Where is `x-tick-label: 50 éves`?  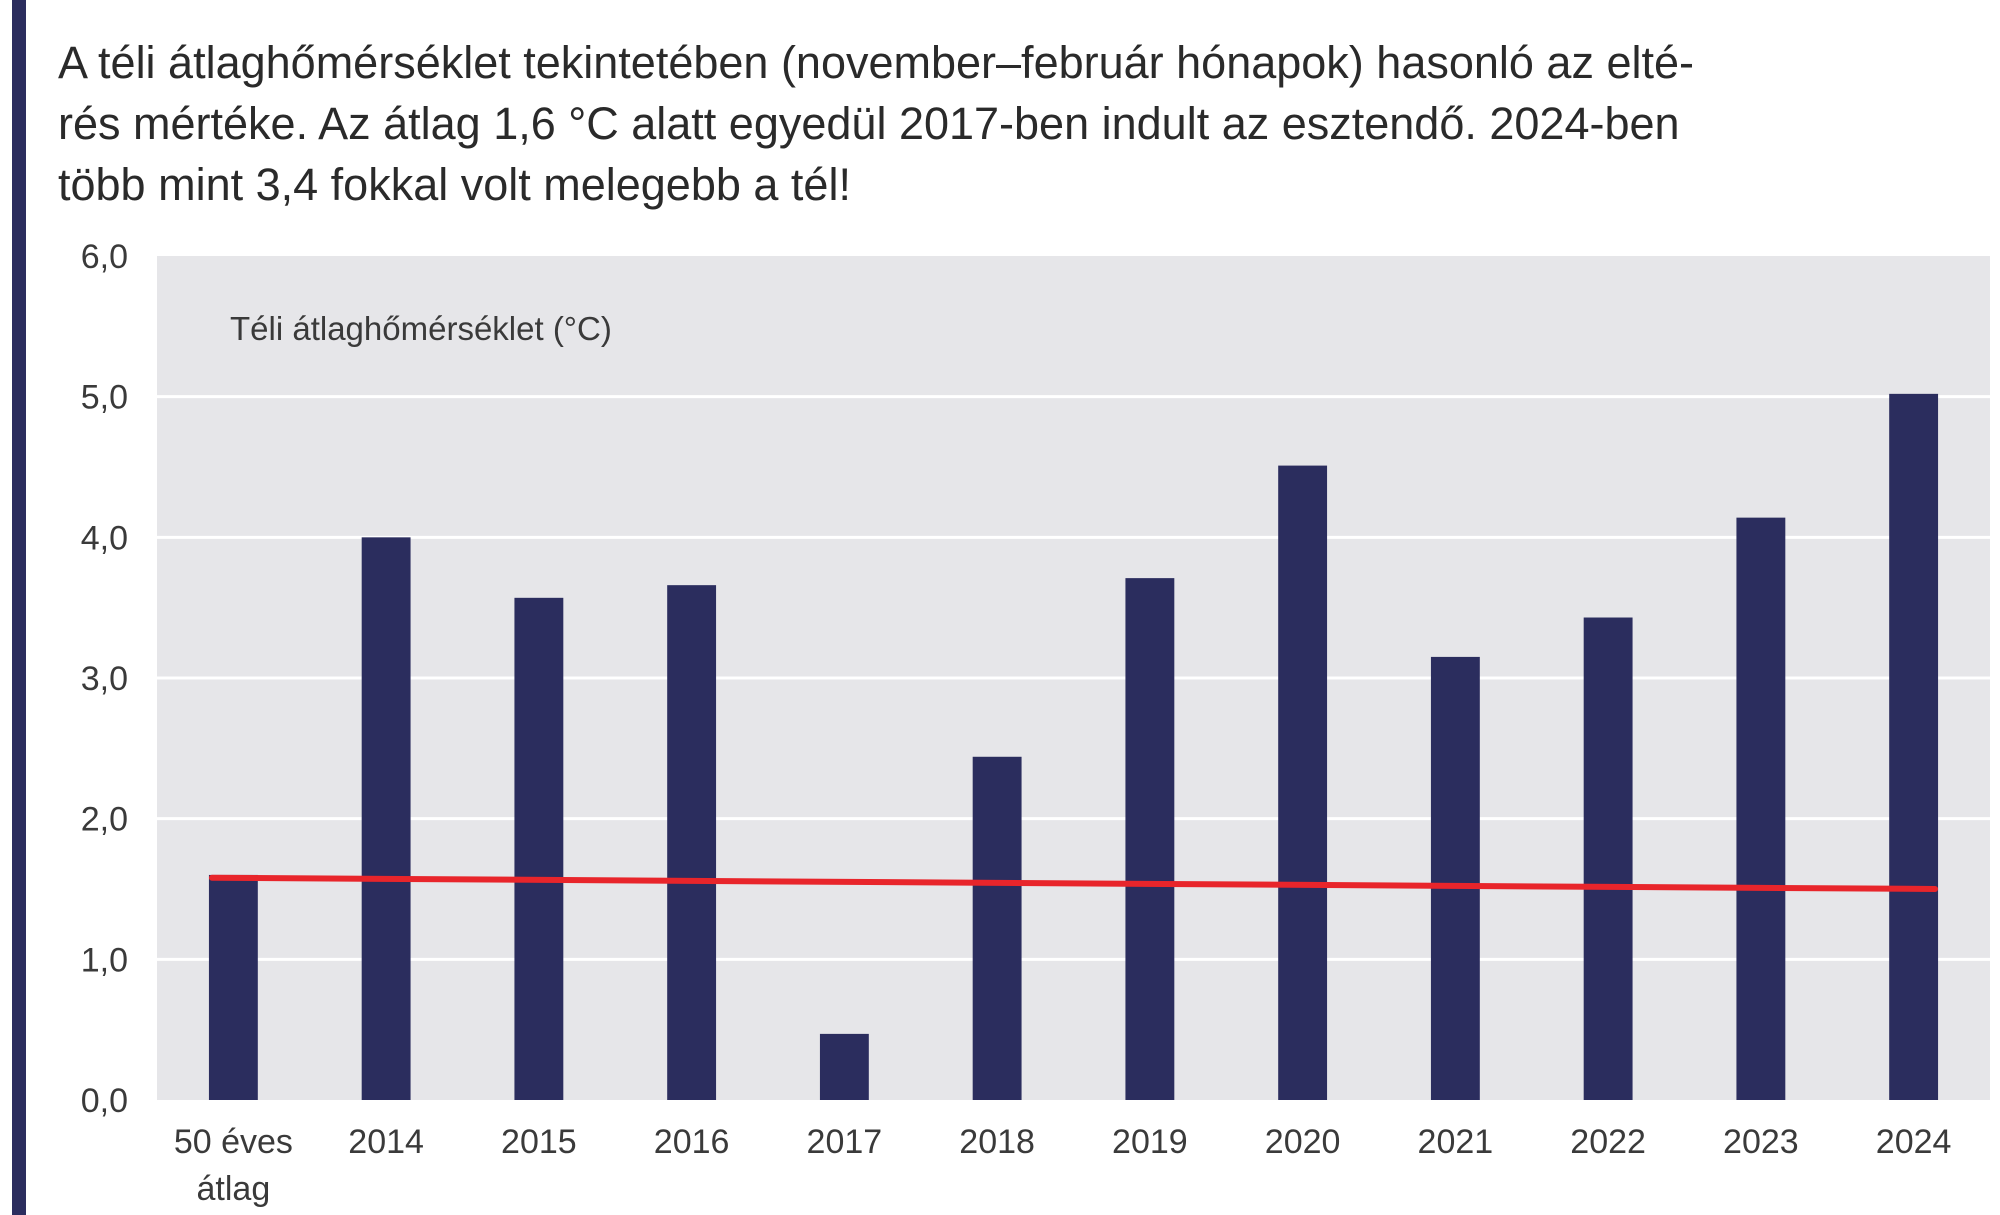
x-tick-label: 50 éves is located at coordinates (233, 1142).